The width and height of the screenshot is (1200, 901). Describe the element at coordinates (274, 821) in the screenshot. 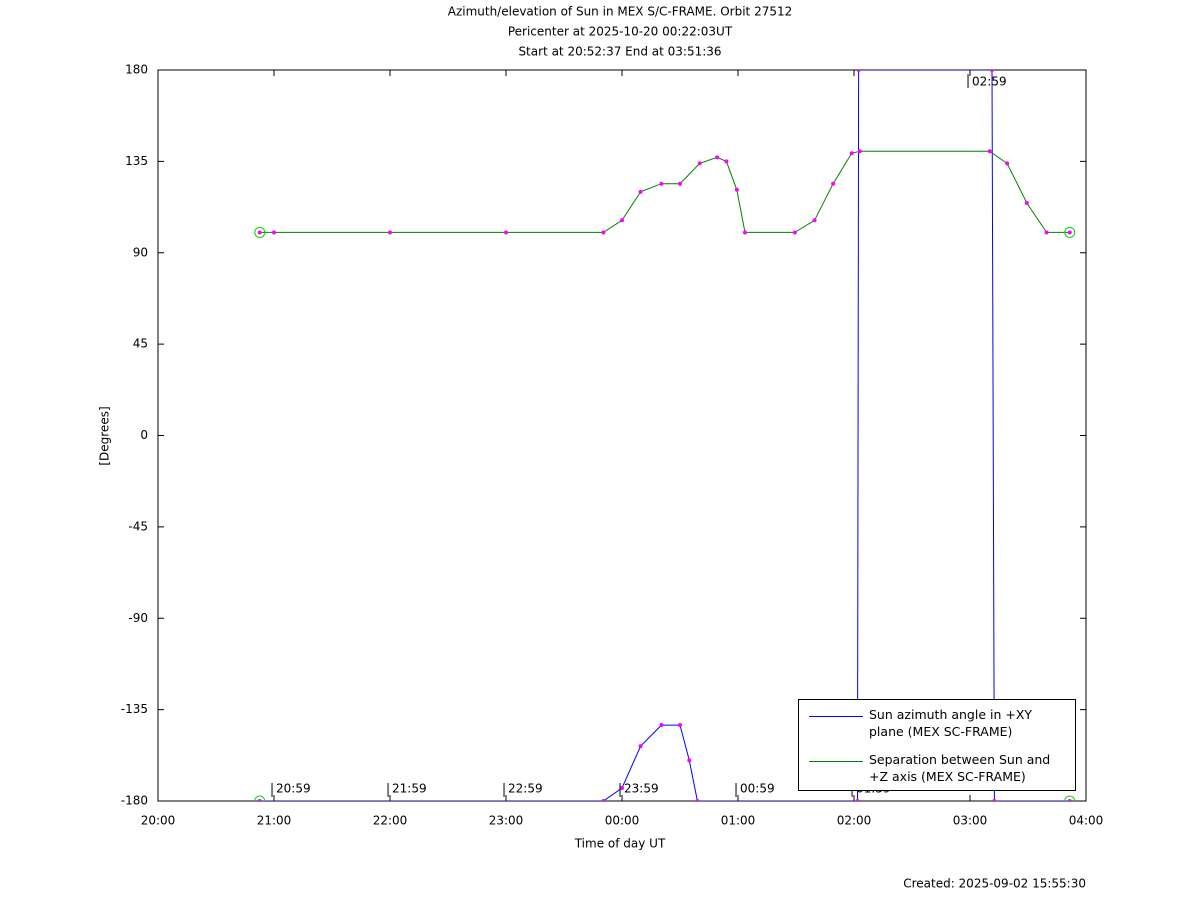

I see `x-tick-label: 21:00` at that location.